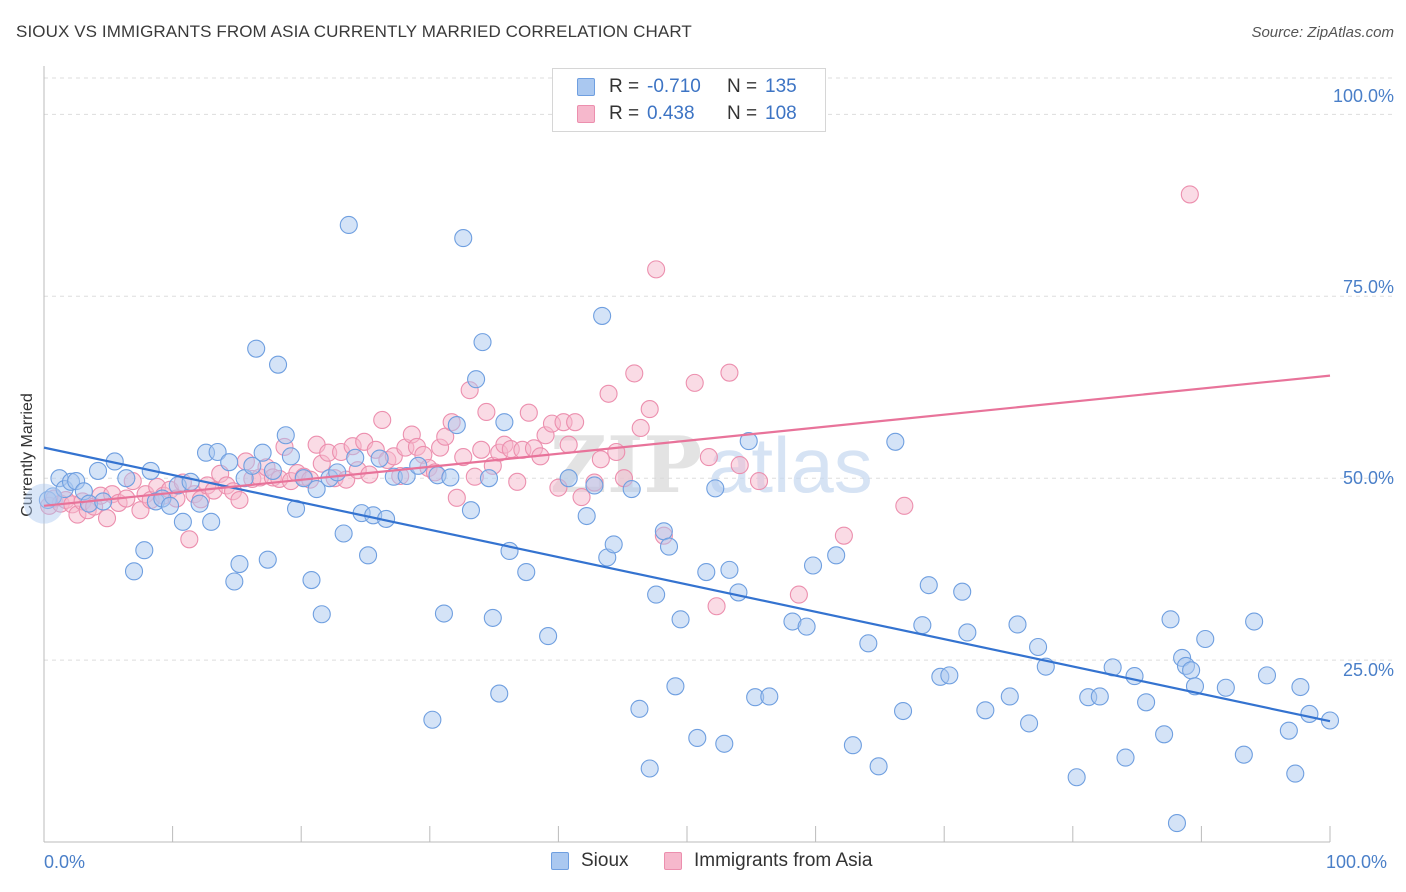  Describe the element at coordinates (671, 113) in the screenshot. I see `legend-r-value: 0.438` at that location.